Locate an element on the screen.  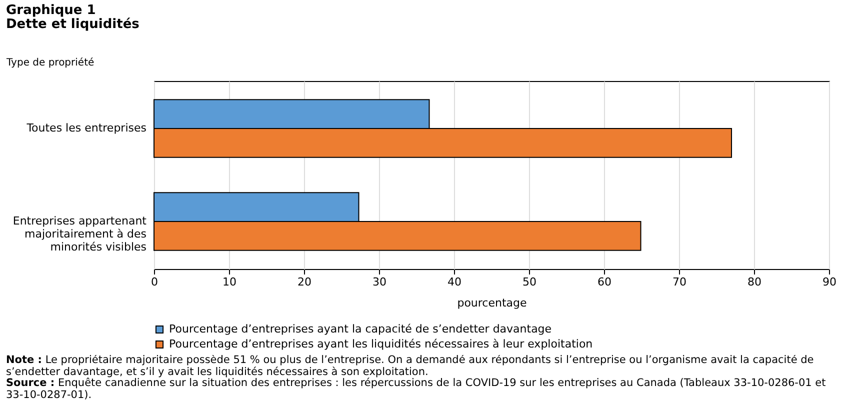
y-tick-label: Entreprises appartenant majoritairement à des minorités visibles is located at coordinates (80, 234).